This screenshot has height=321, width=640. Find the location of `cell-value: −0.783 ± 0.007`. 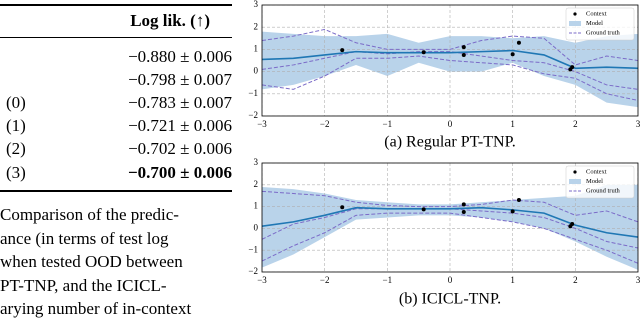

cell-value: −0.783 ± 0.007 is located at coordinates (180, 102).